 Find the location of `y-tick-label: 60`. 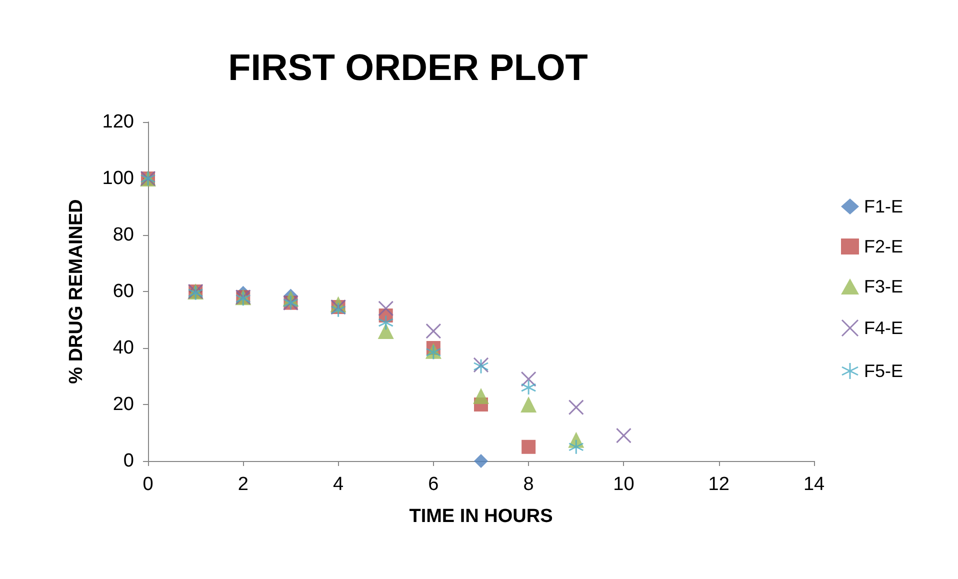

y-tick-label: 60 is located at coordinates (123, 291).